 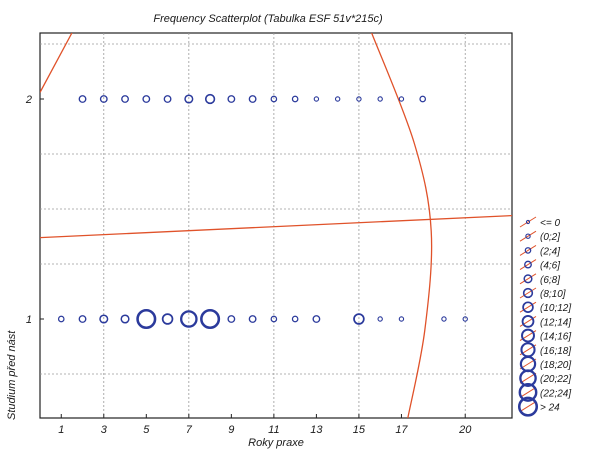 I want to click on legend-entry: (4;6], so click(x=539, y=265).